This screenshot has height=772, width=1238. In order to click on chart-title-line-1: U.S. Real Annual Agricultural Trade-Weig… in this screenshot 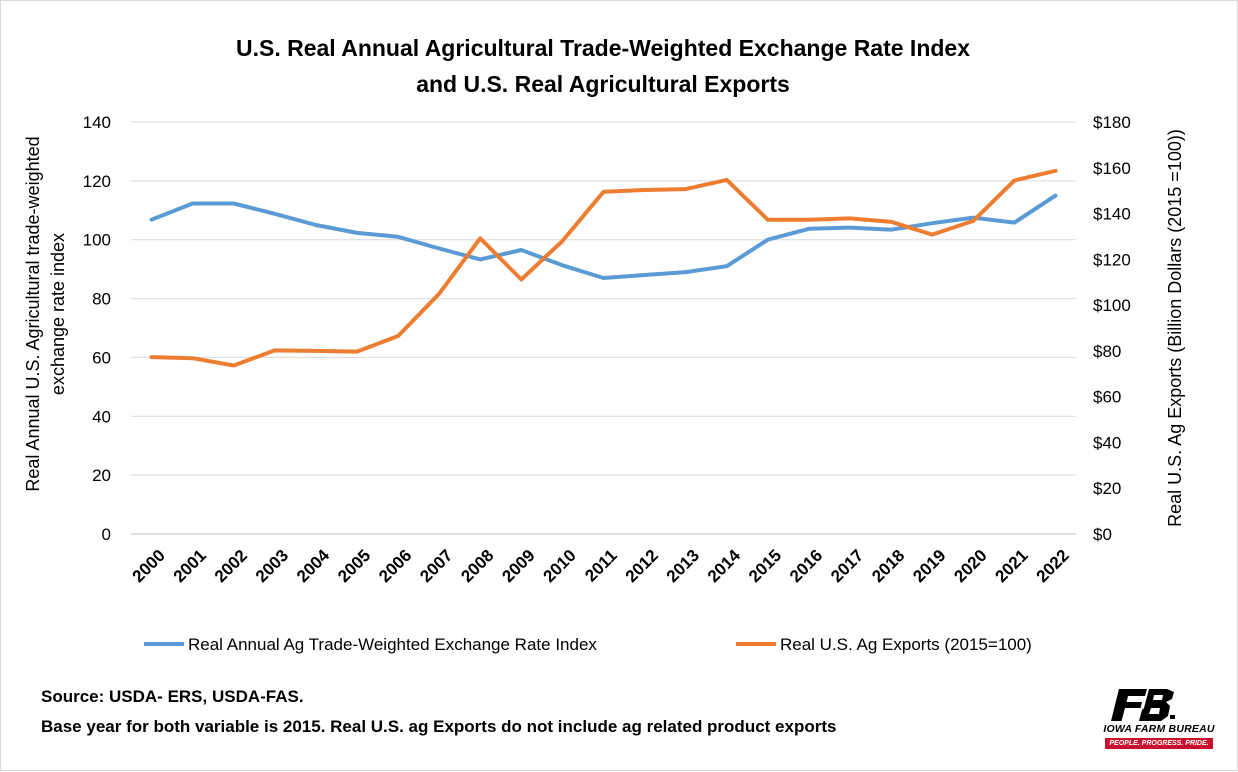, I will do `click(603, 48)`.